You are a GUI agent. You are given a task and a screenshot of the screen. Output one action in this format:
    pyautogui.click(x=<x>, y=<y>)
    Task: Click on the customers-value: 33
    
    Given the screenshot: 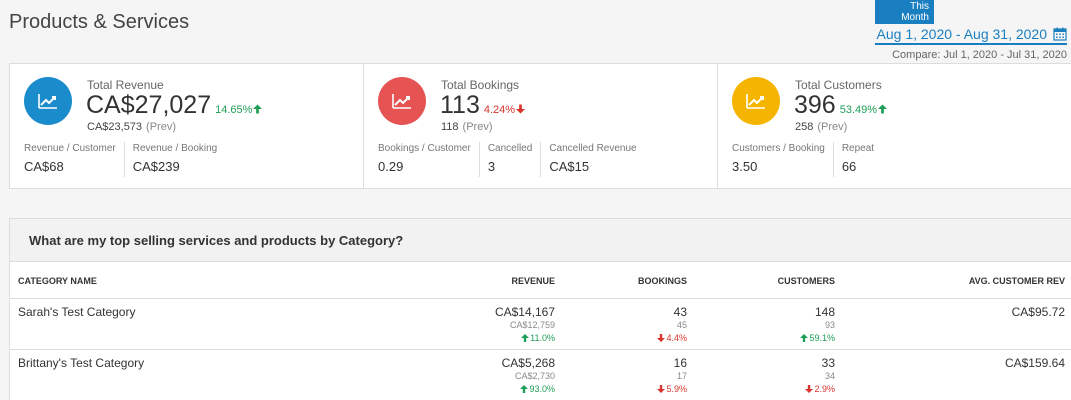 What is the action you would take?
    pyautogui.click(x=828, y=363)
    